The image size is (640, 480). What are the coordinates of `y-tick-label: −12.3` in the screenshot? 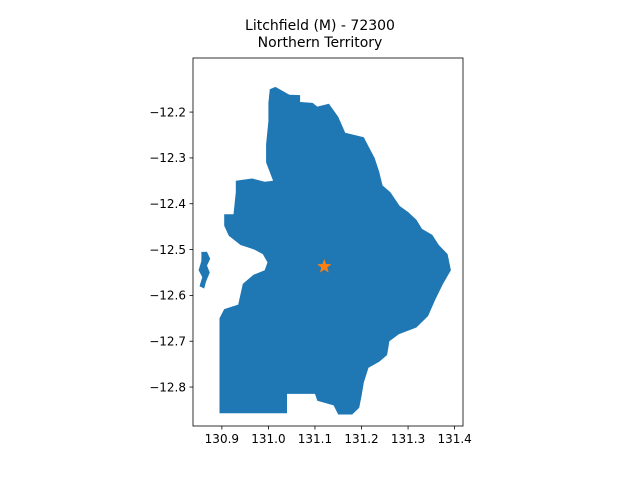 It's located at (167, 158).